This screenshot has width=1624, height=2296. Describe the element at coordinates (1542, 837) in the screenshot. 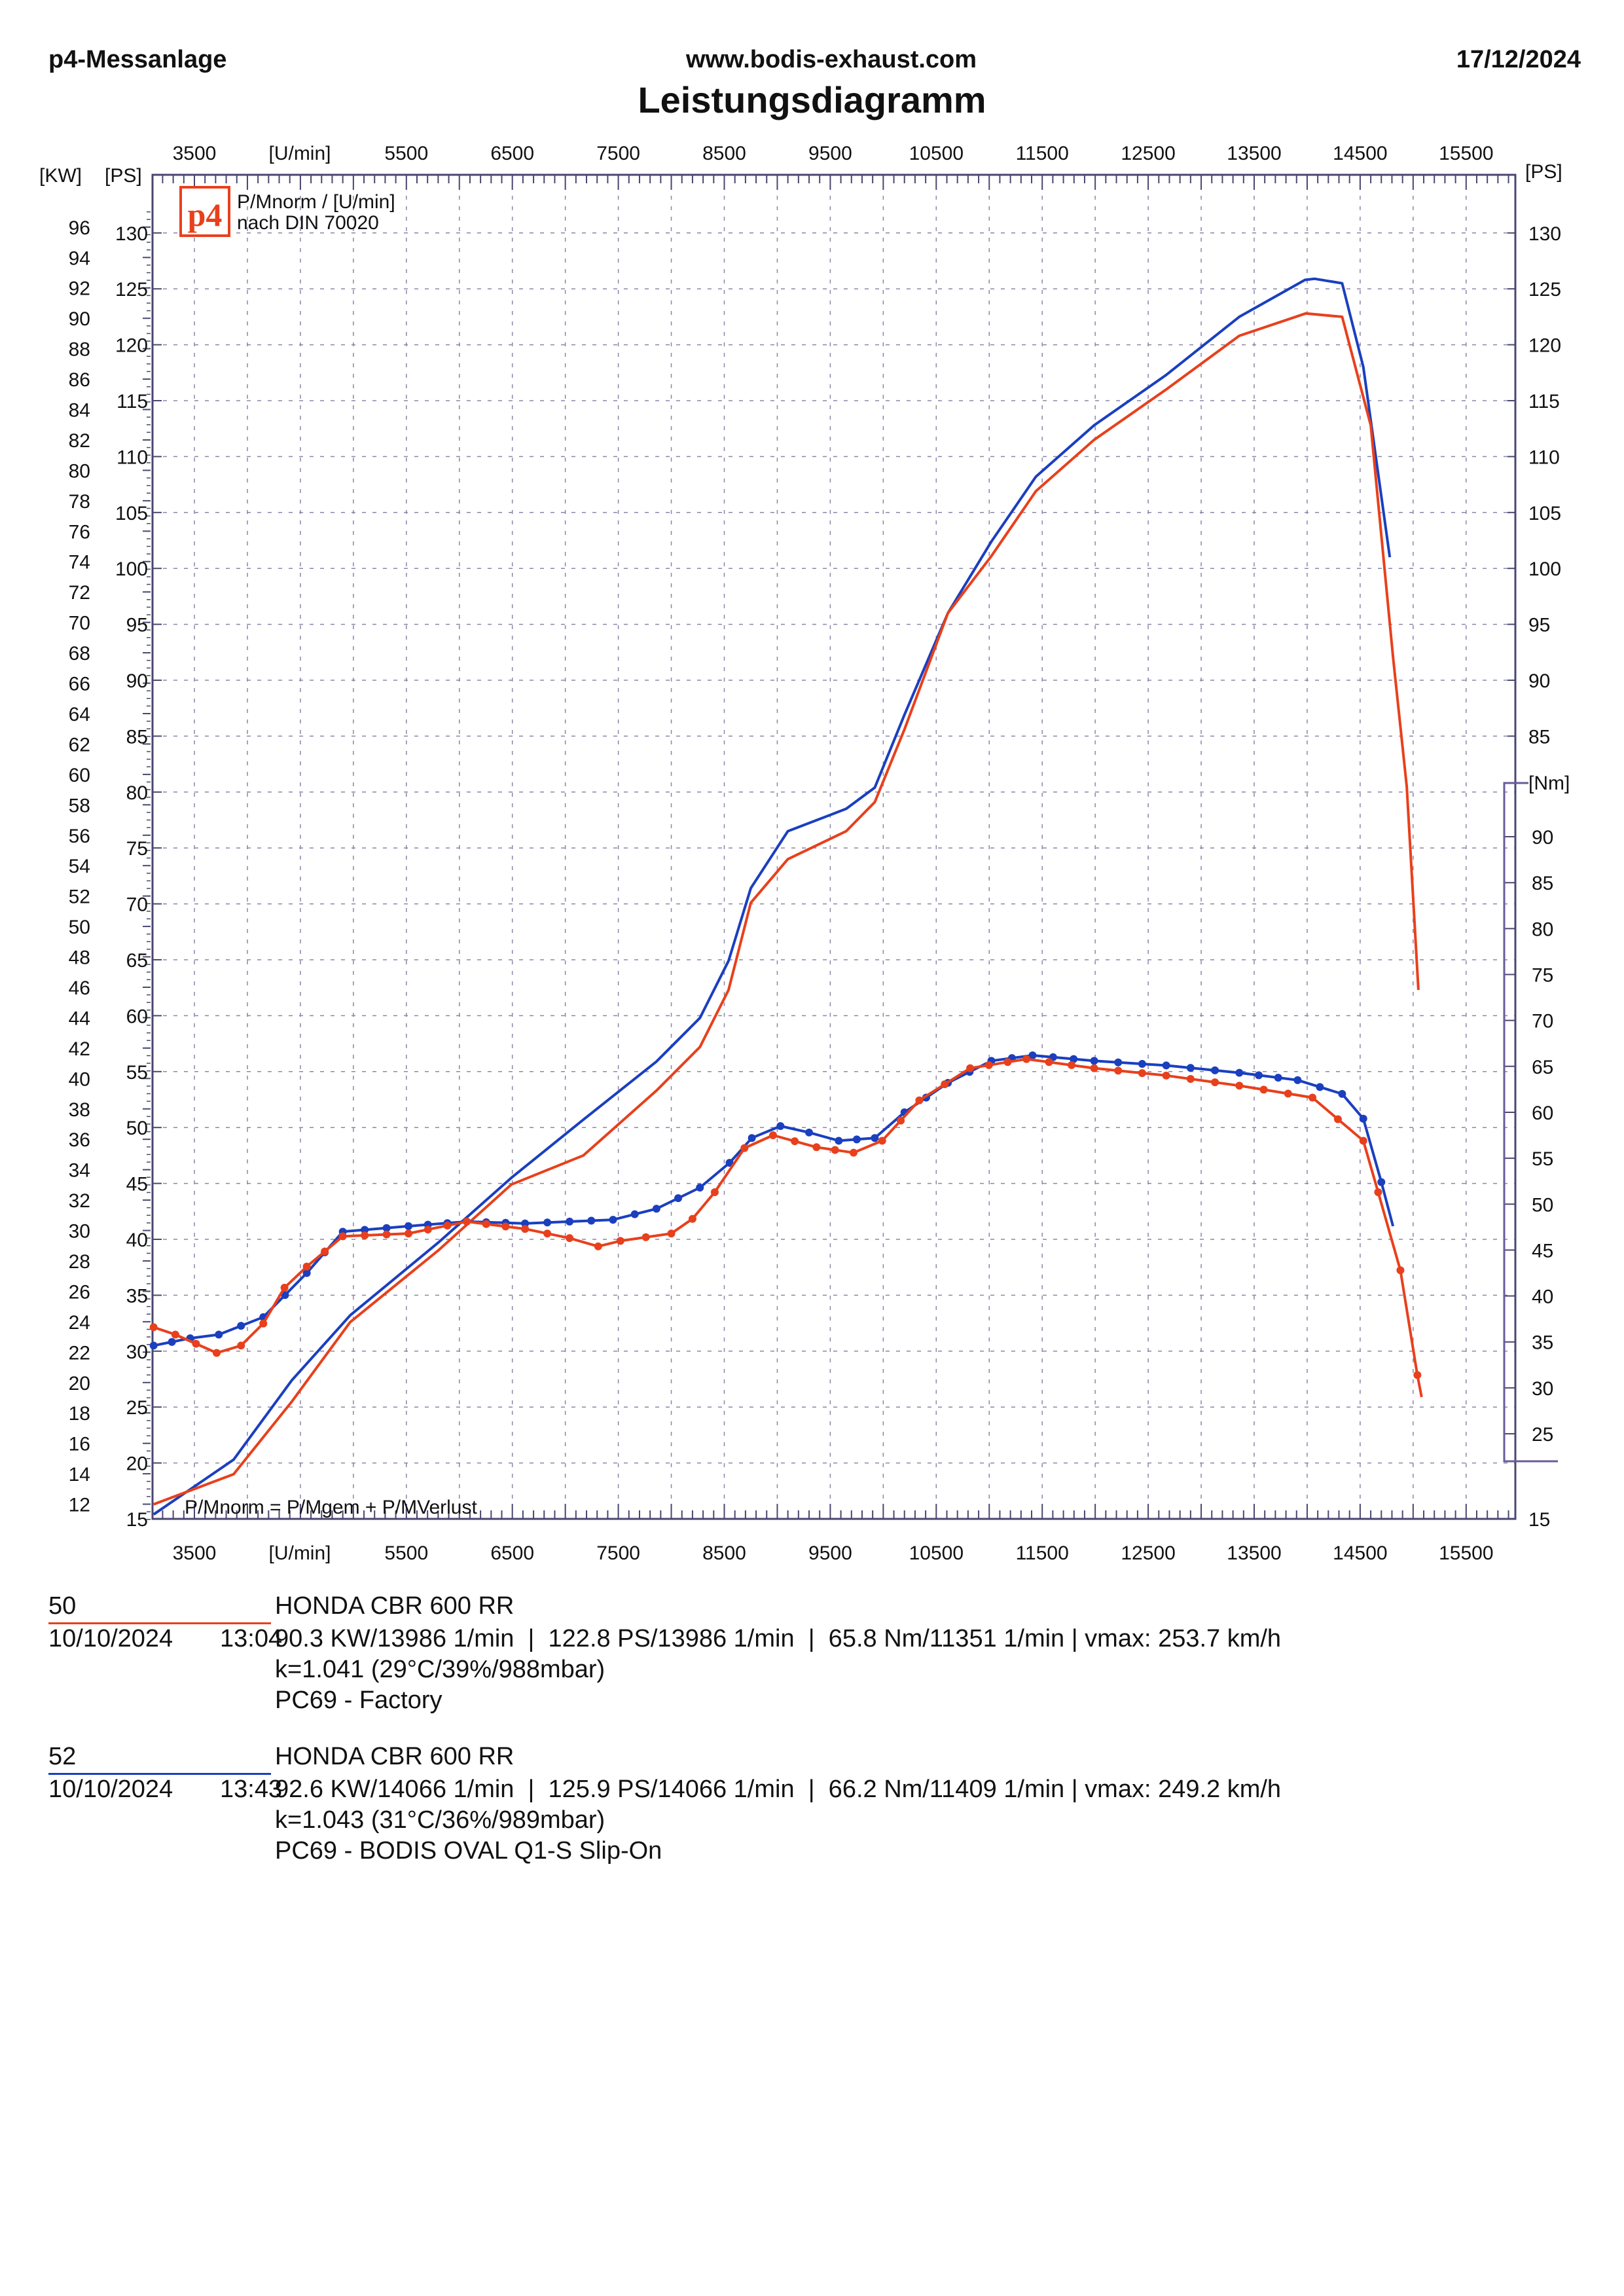

I see `nm-tick-label: 90` at that location.